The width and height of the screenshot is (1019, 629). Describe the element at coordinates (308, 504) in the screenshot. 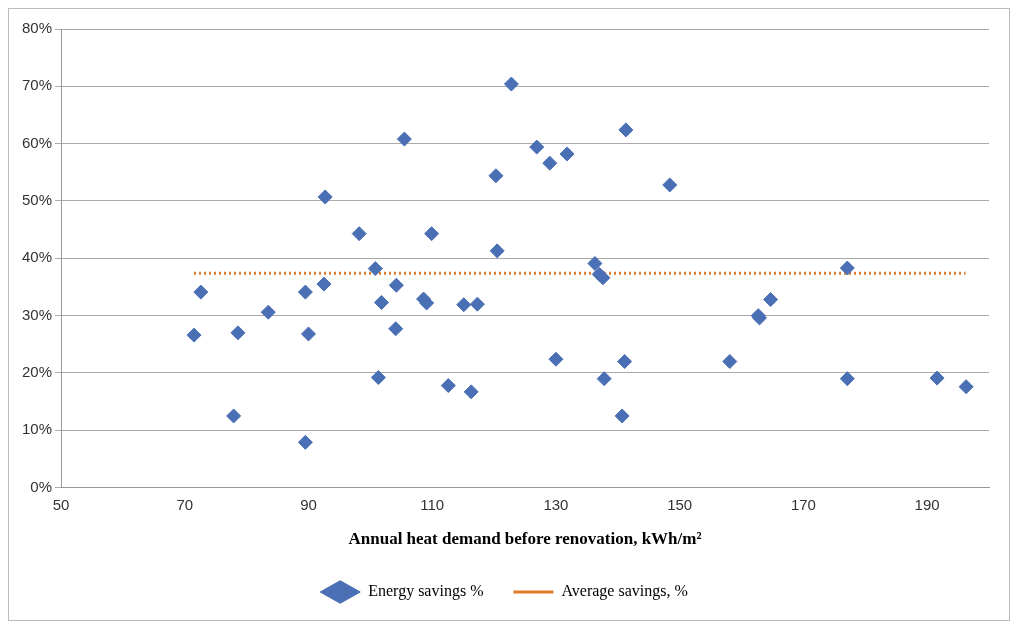

I see `x-tick-label: 90` at that location.